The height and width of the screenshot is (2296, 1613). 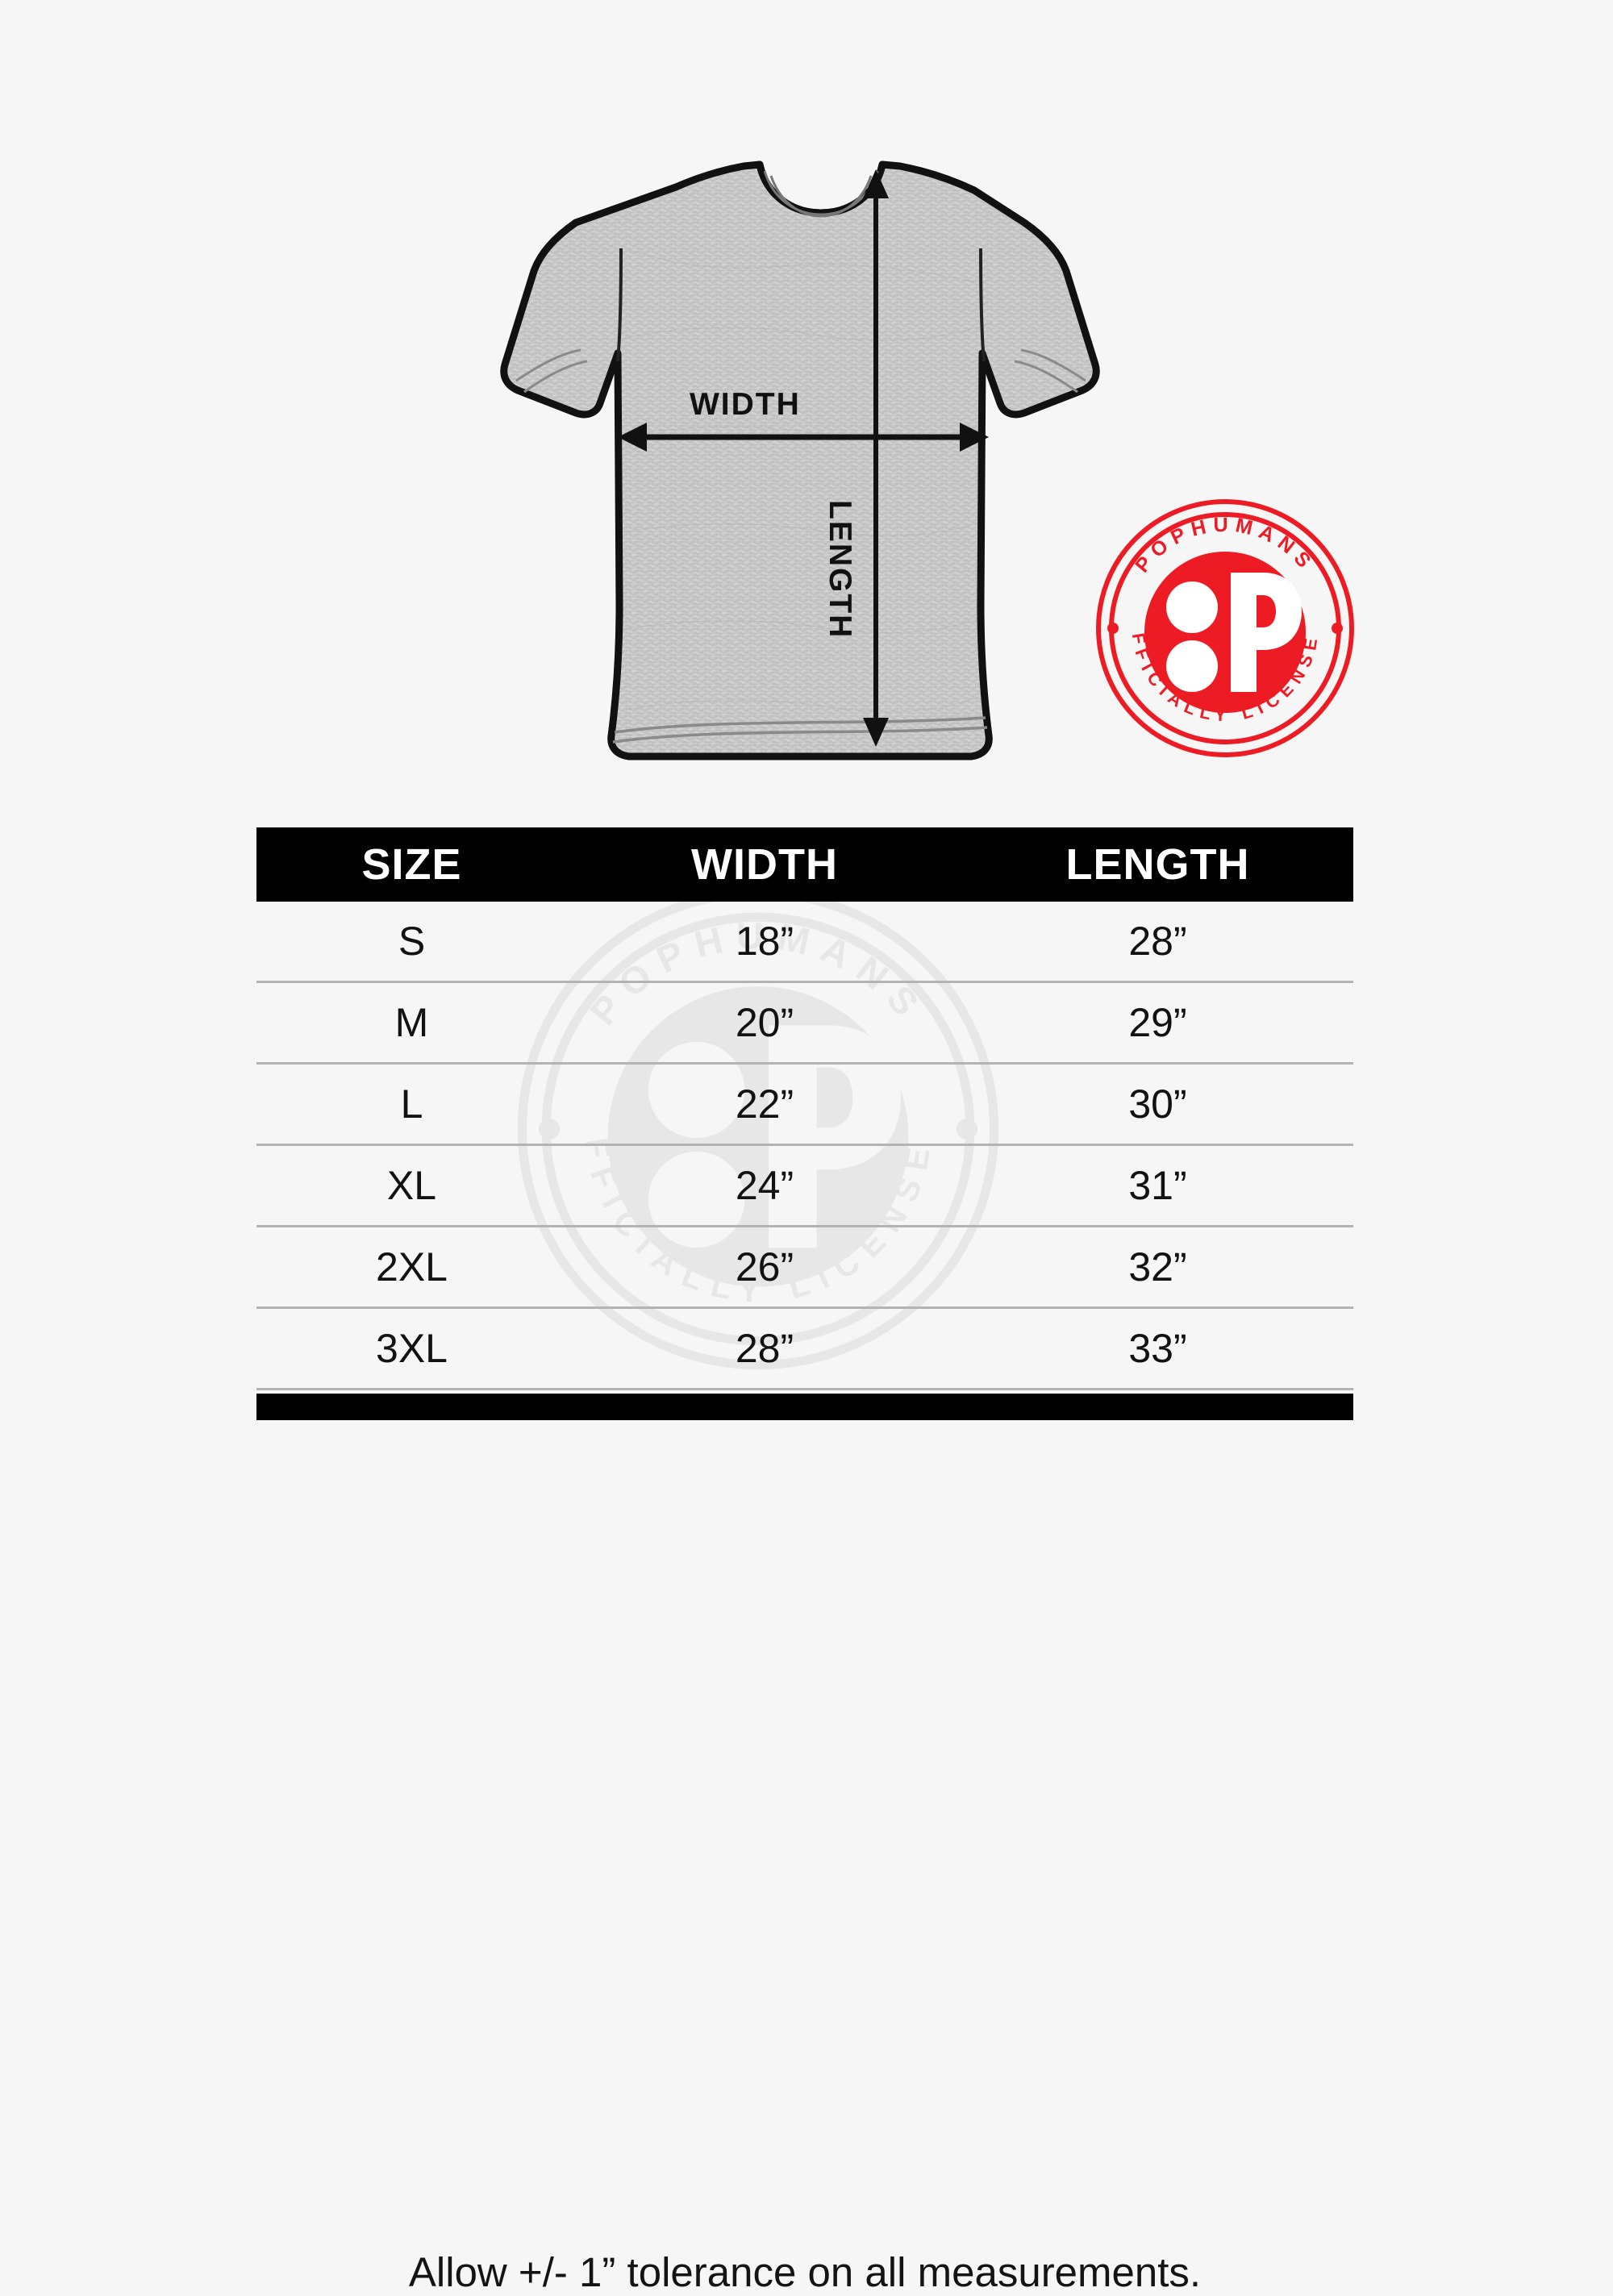 I want to click on cell-size: 3XL, so click(x=412, y=1348).